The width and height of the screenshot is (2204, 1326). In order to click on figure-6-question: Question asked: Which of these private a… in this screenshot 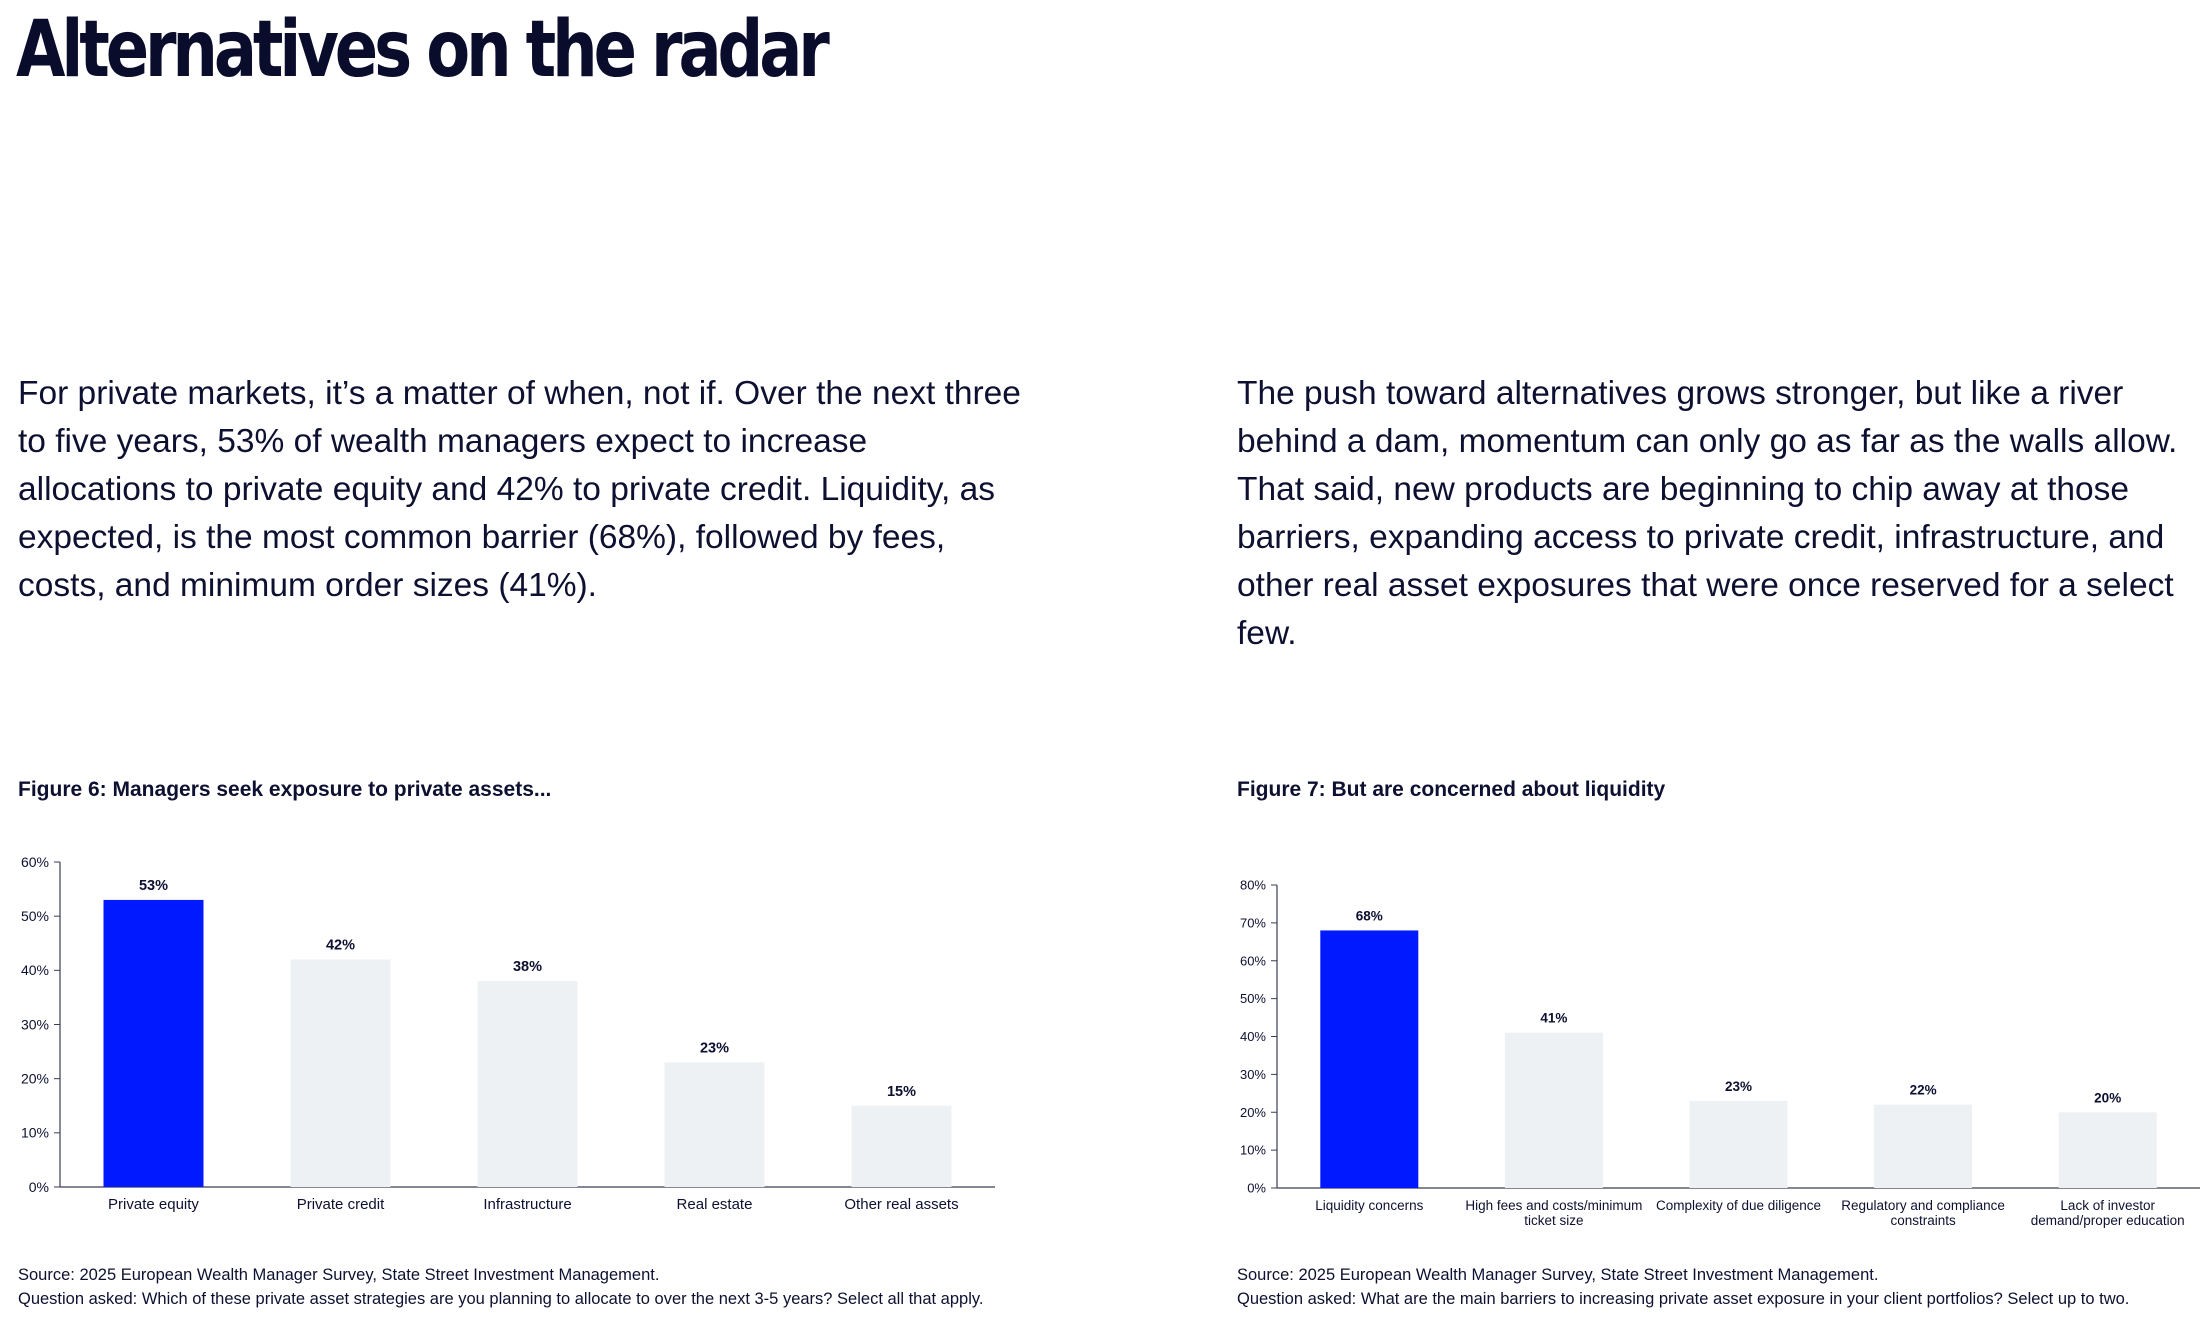, I will do `click(501, 1299)`.